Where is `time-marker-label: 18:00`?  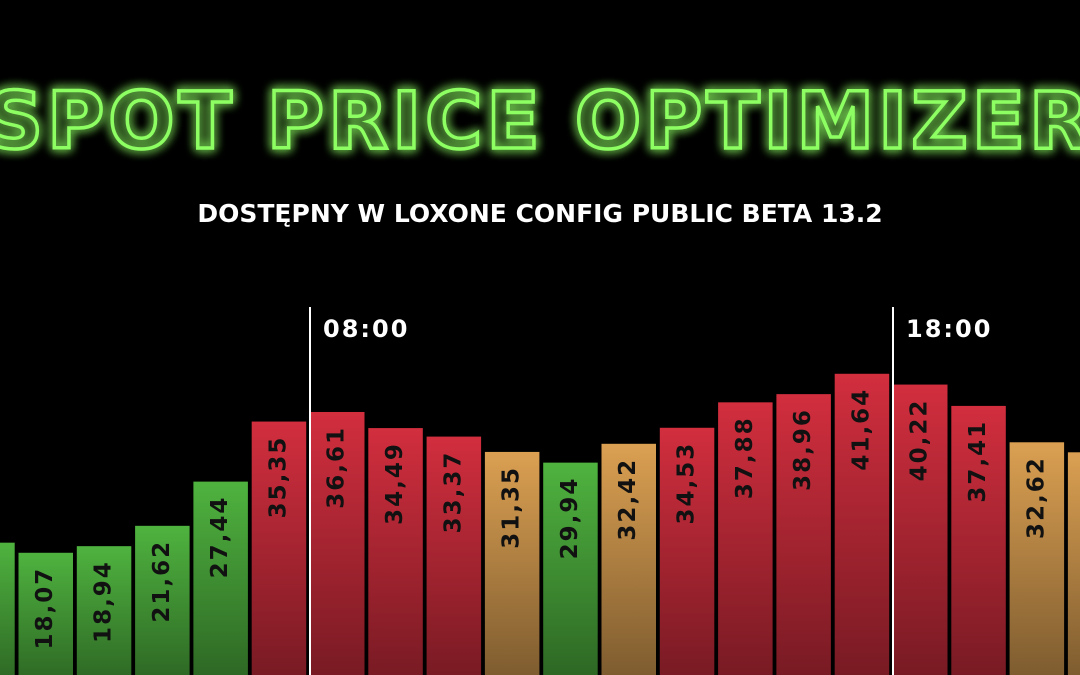 time-marker-label: 18:00 is located at coordinates (949, 329).